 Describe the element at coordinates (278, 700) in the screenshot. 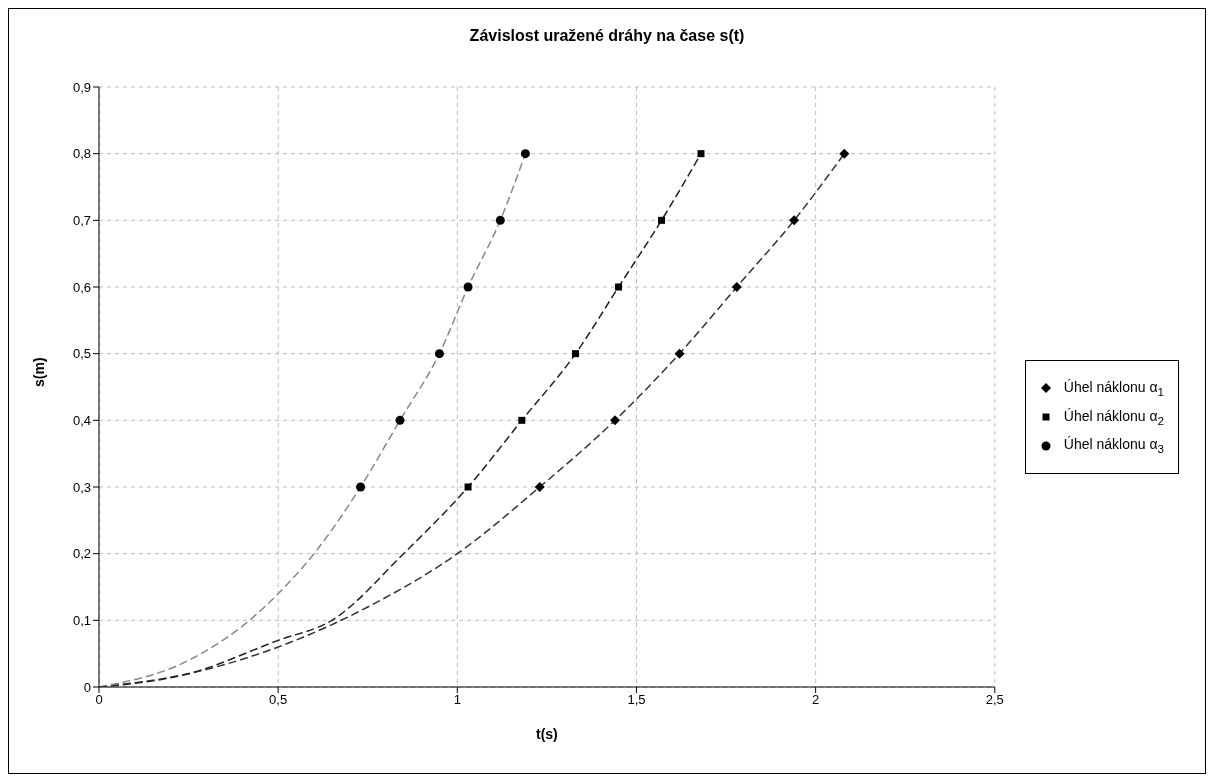

I see `x-tick-label: 0,5` at that location.